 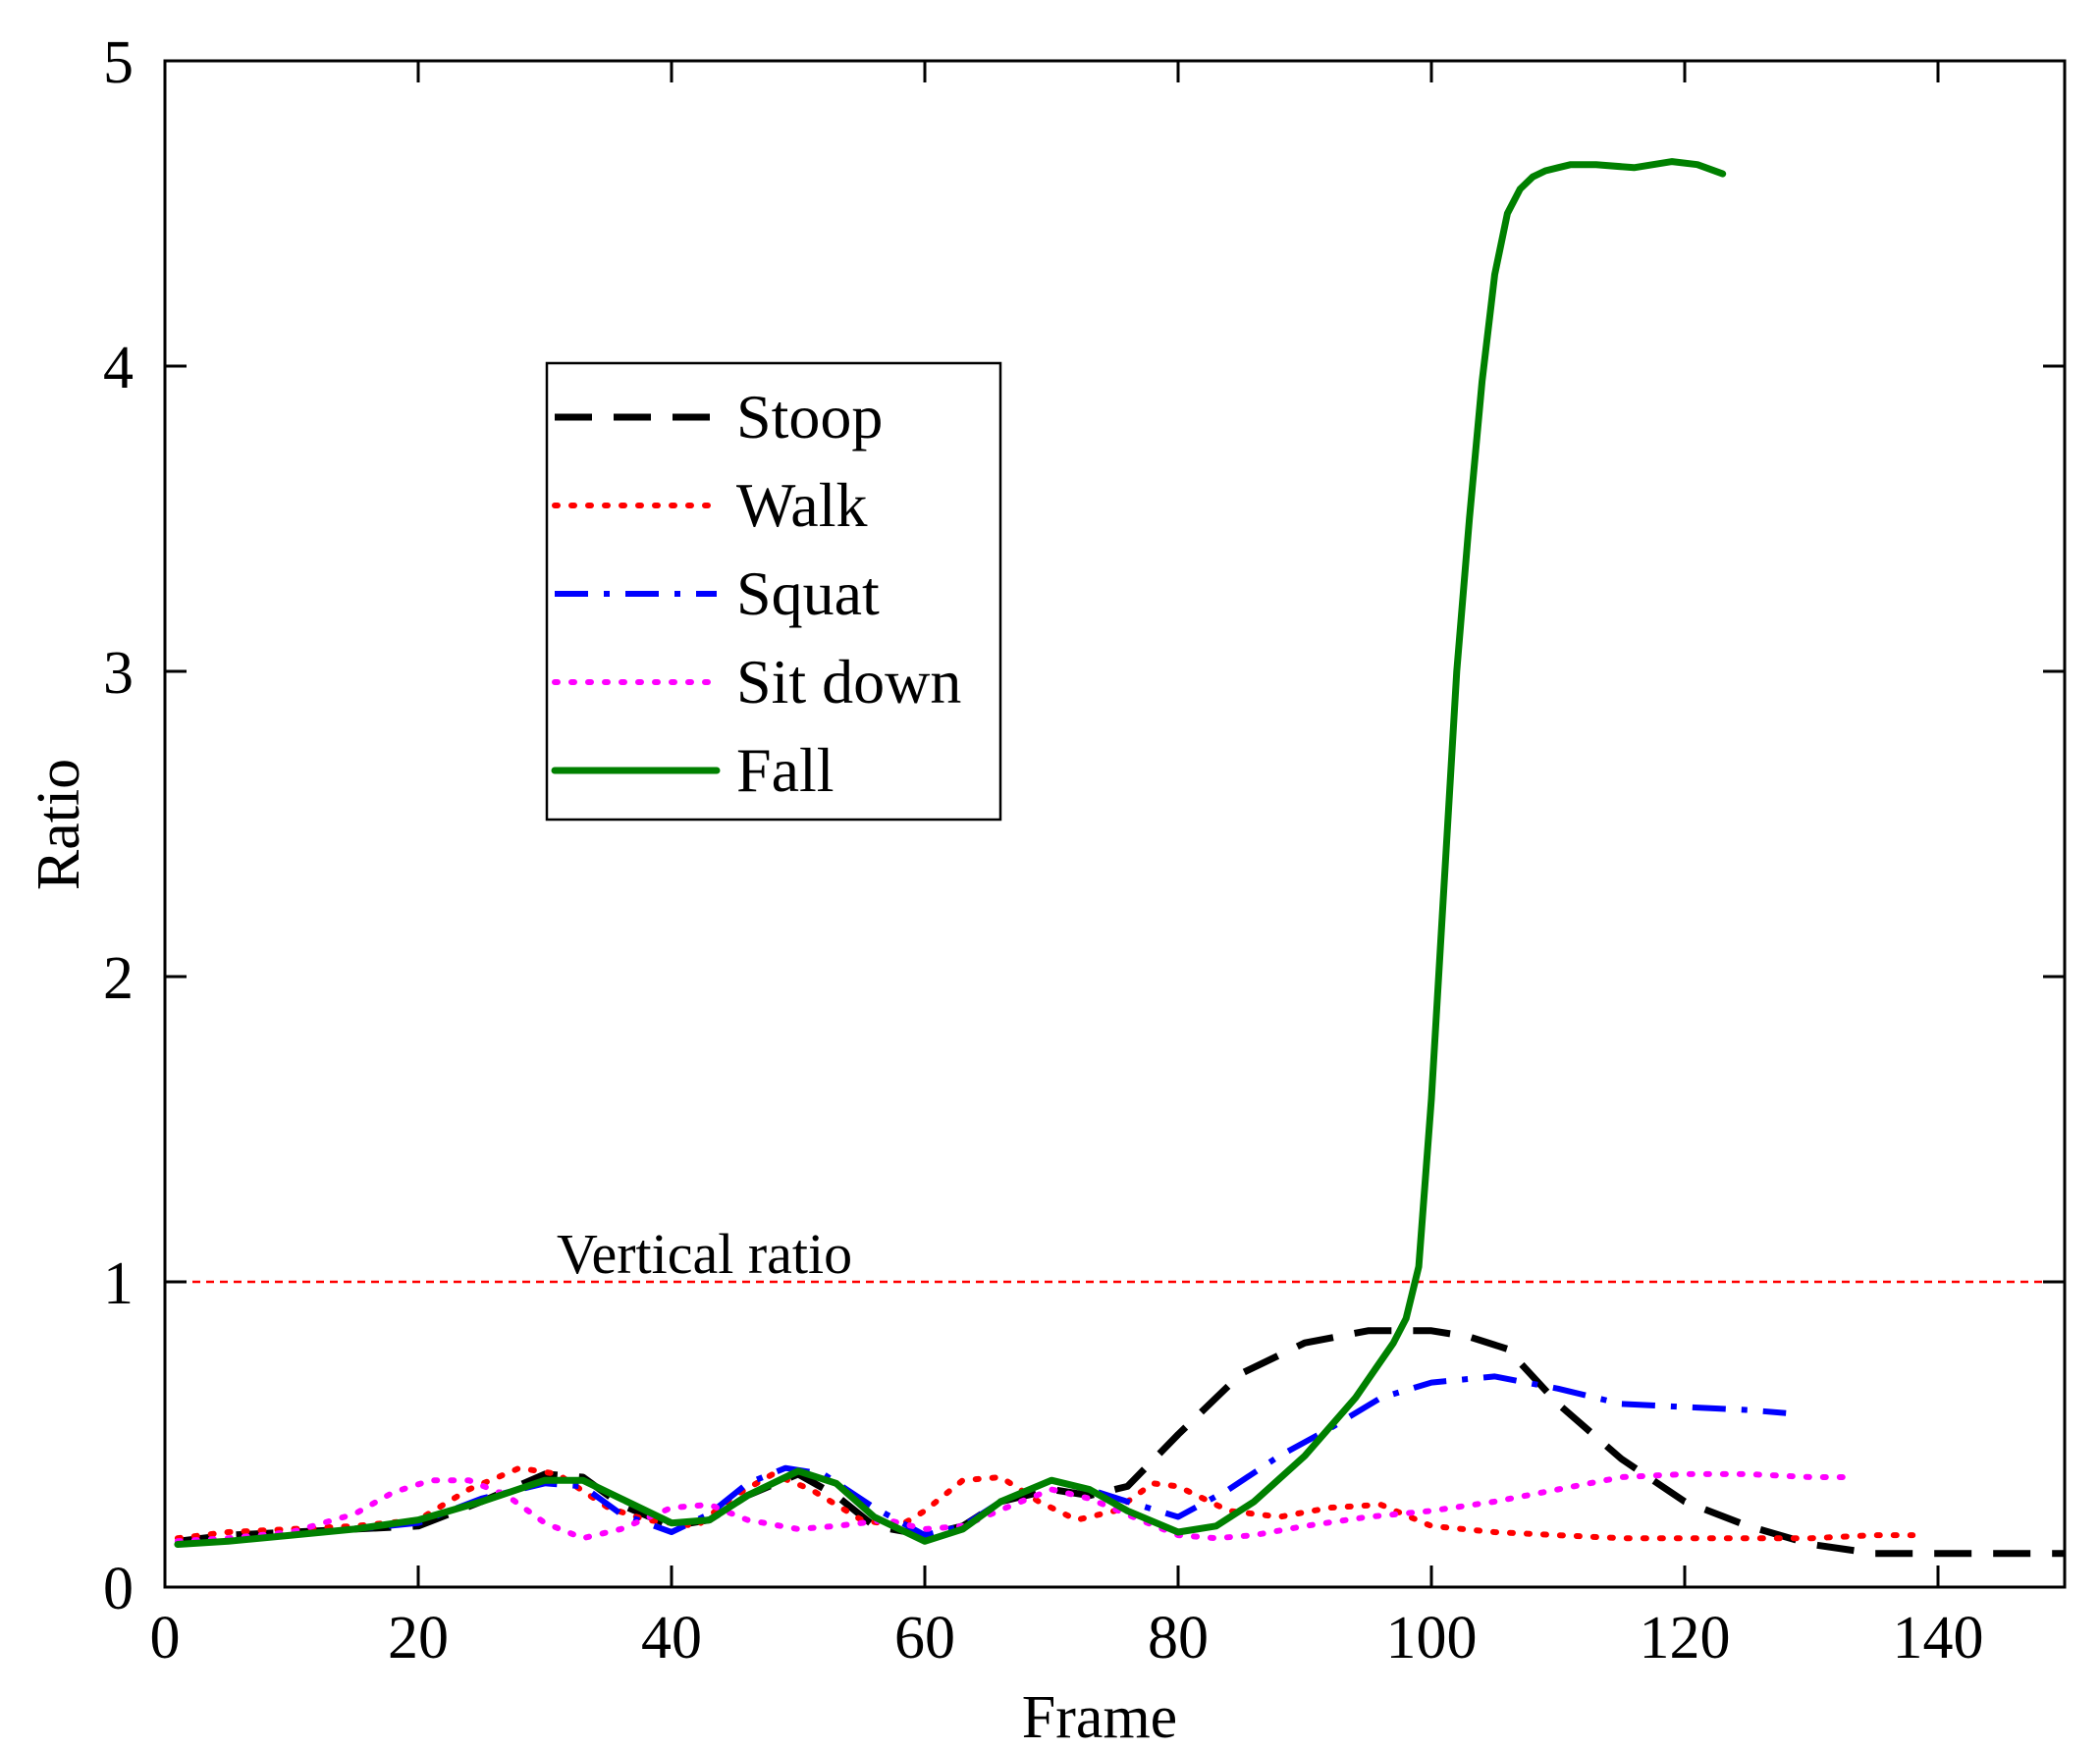 What do you see at coordinates (1432, 1638) in the screenshot?
I see `x-tick-label: 100` at bounding box center [1432, 1638].